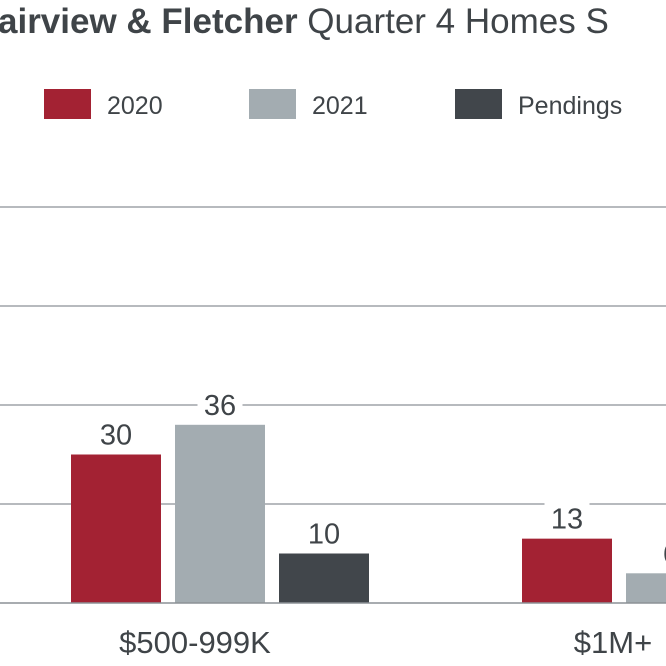 The width and height of the screenshot is (666, 666). What do you see at coordinates (567, 520) in the screenshot?
I see `value-label: 13` at bounding box center [567, 520].